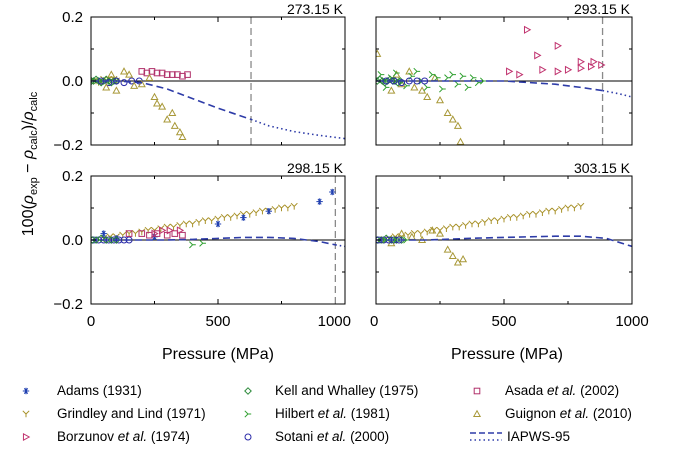  Describe the element at coordinates (346, 390) in the screenshot. I see `legend-label: Kell and Whalley (1975)` at that location.